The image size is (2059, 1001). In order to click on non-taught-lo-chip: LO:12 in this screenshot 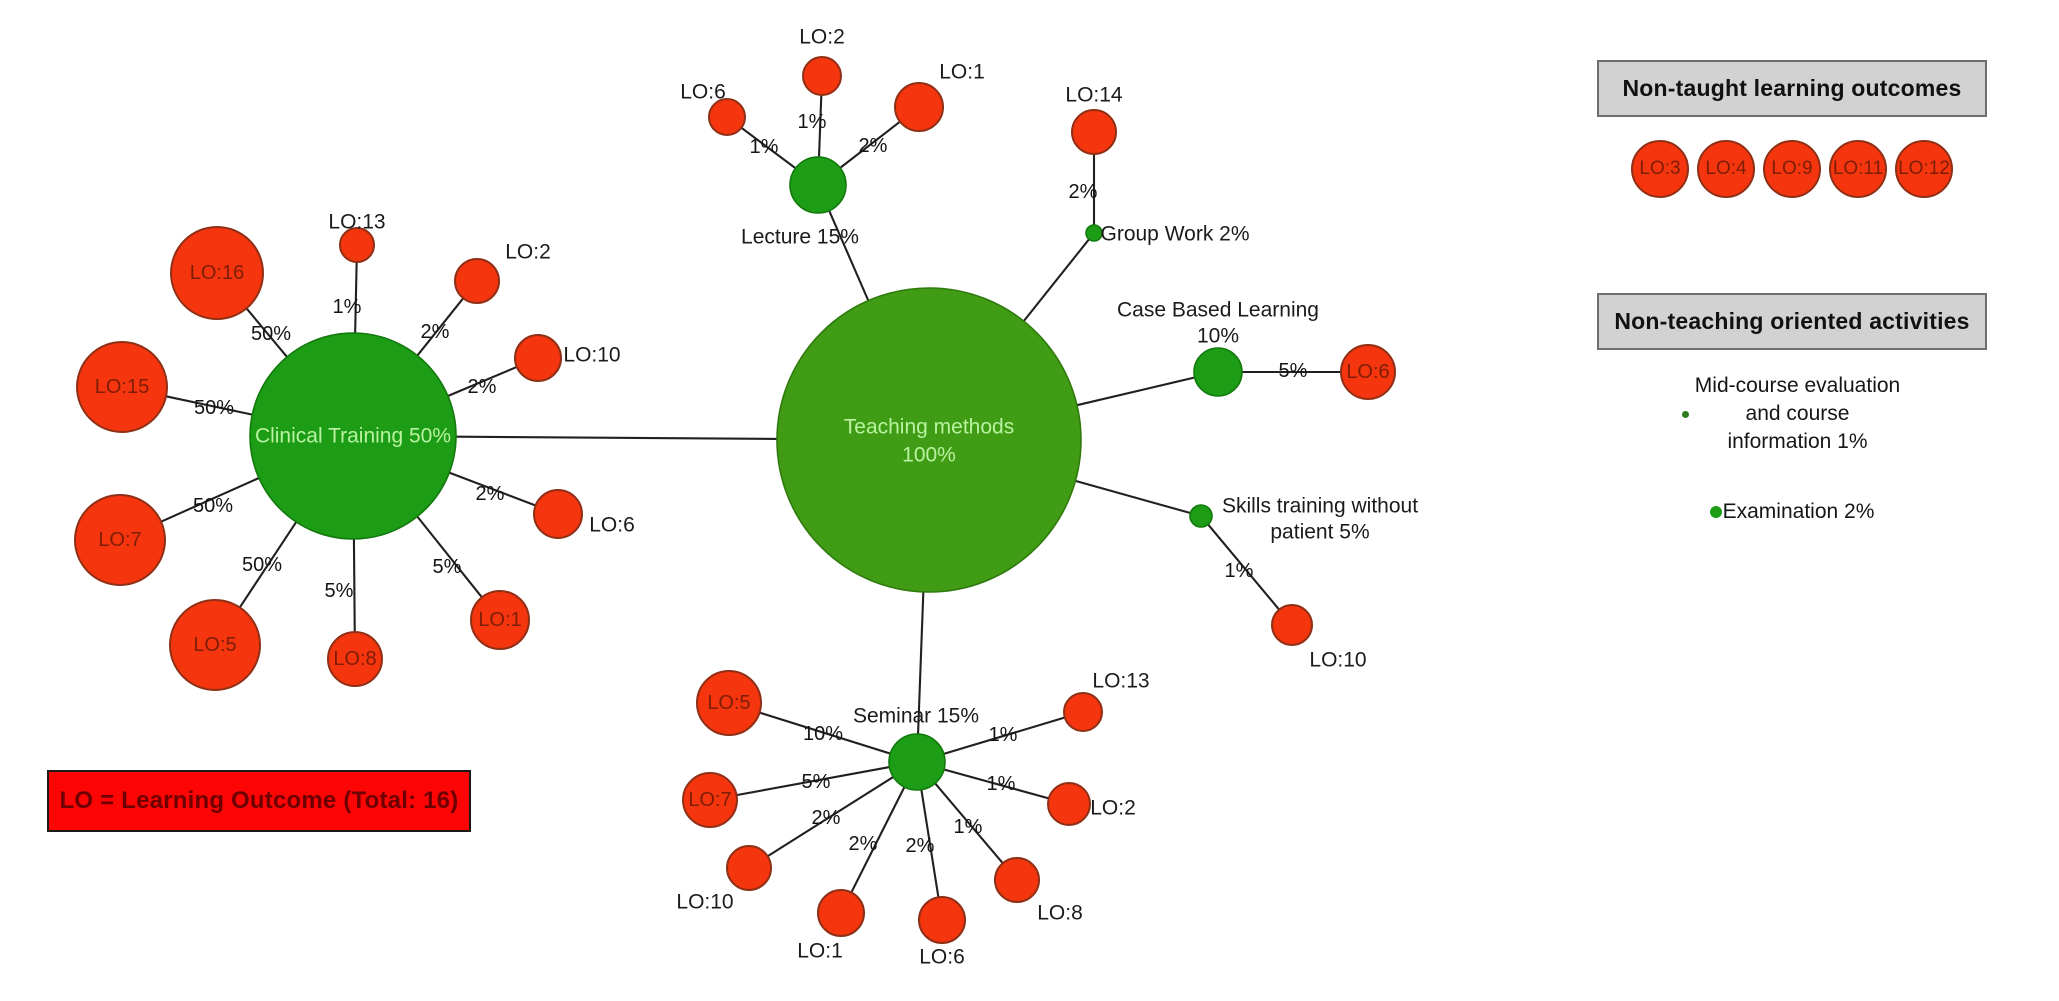, I will do `click(1924, 169)`.